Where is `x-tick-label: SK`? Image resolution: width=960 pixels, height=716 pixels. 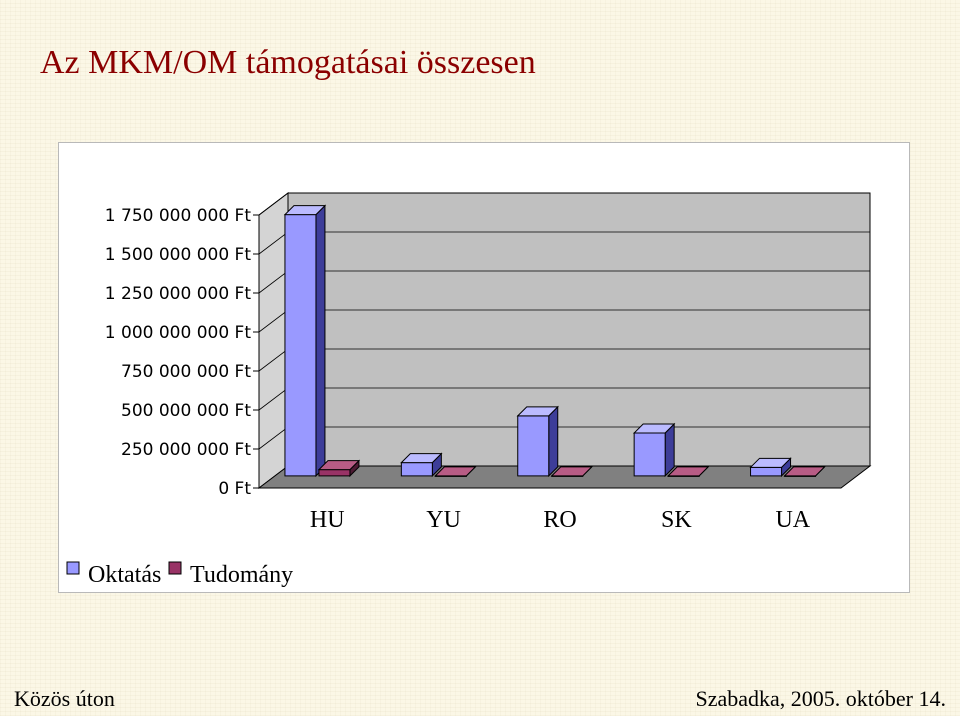 x-tick-label: SK is located at coordinates (676, 520).